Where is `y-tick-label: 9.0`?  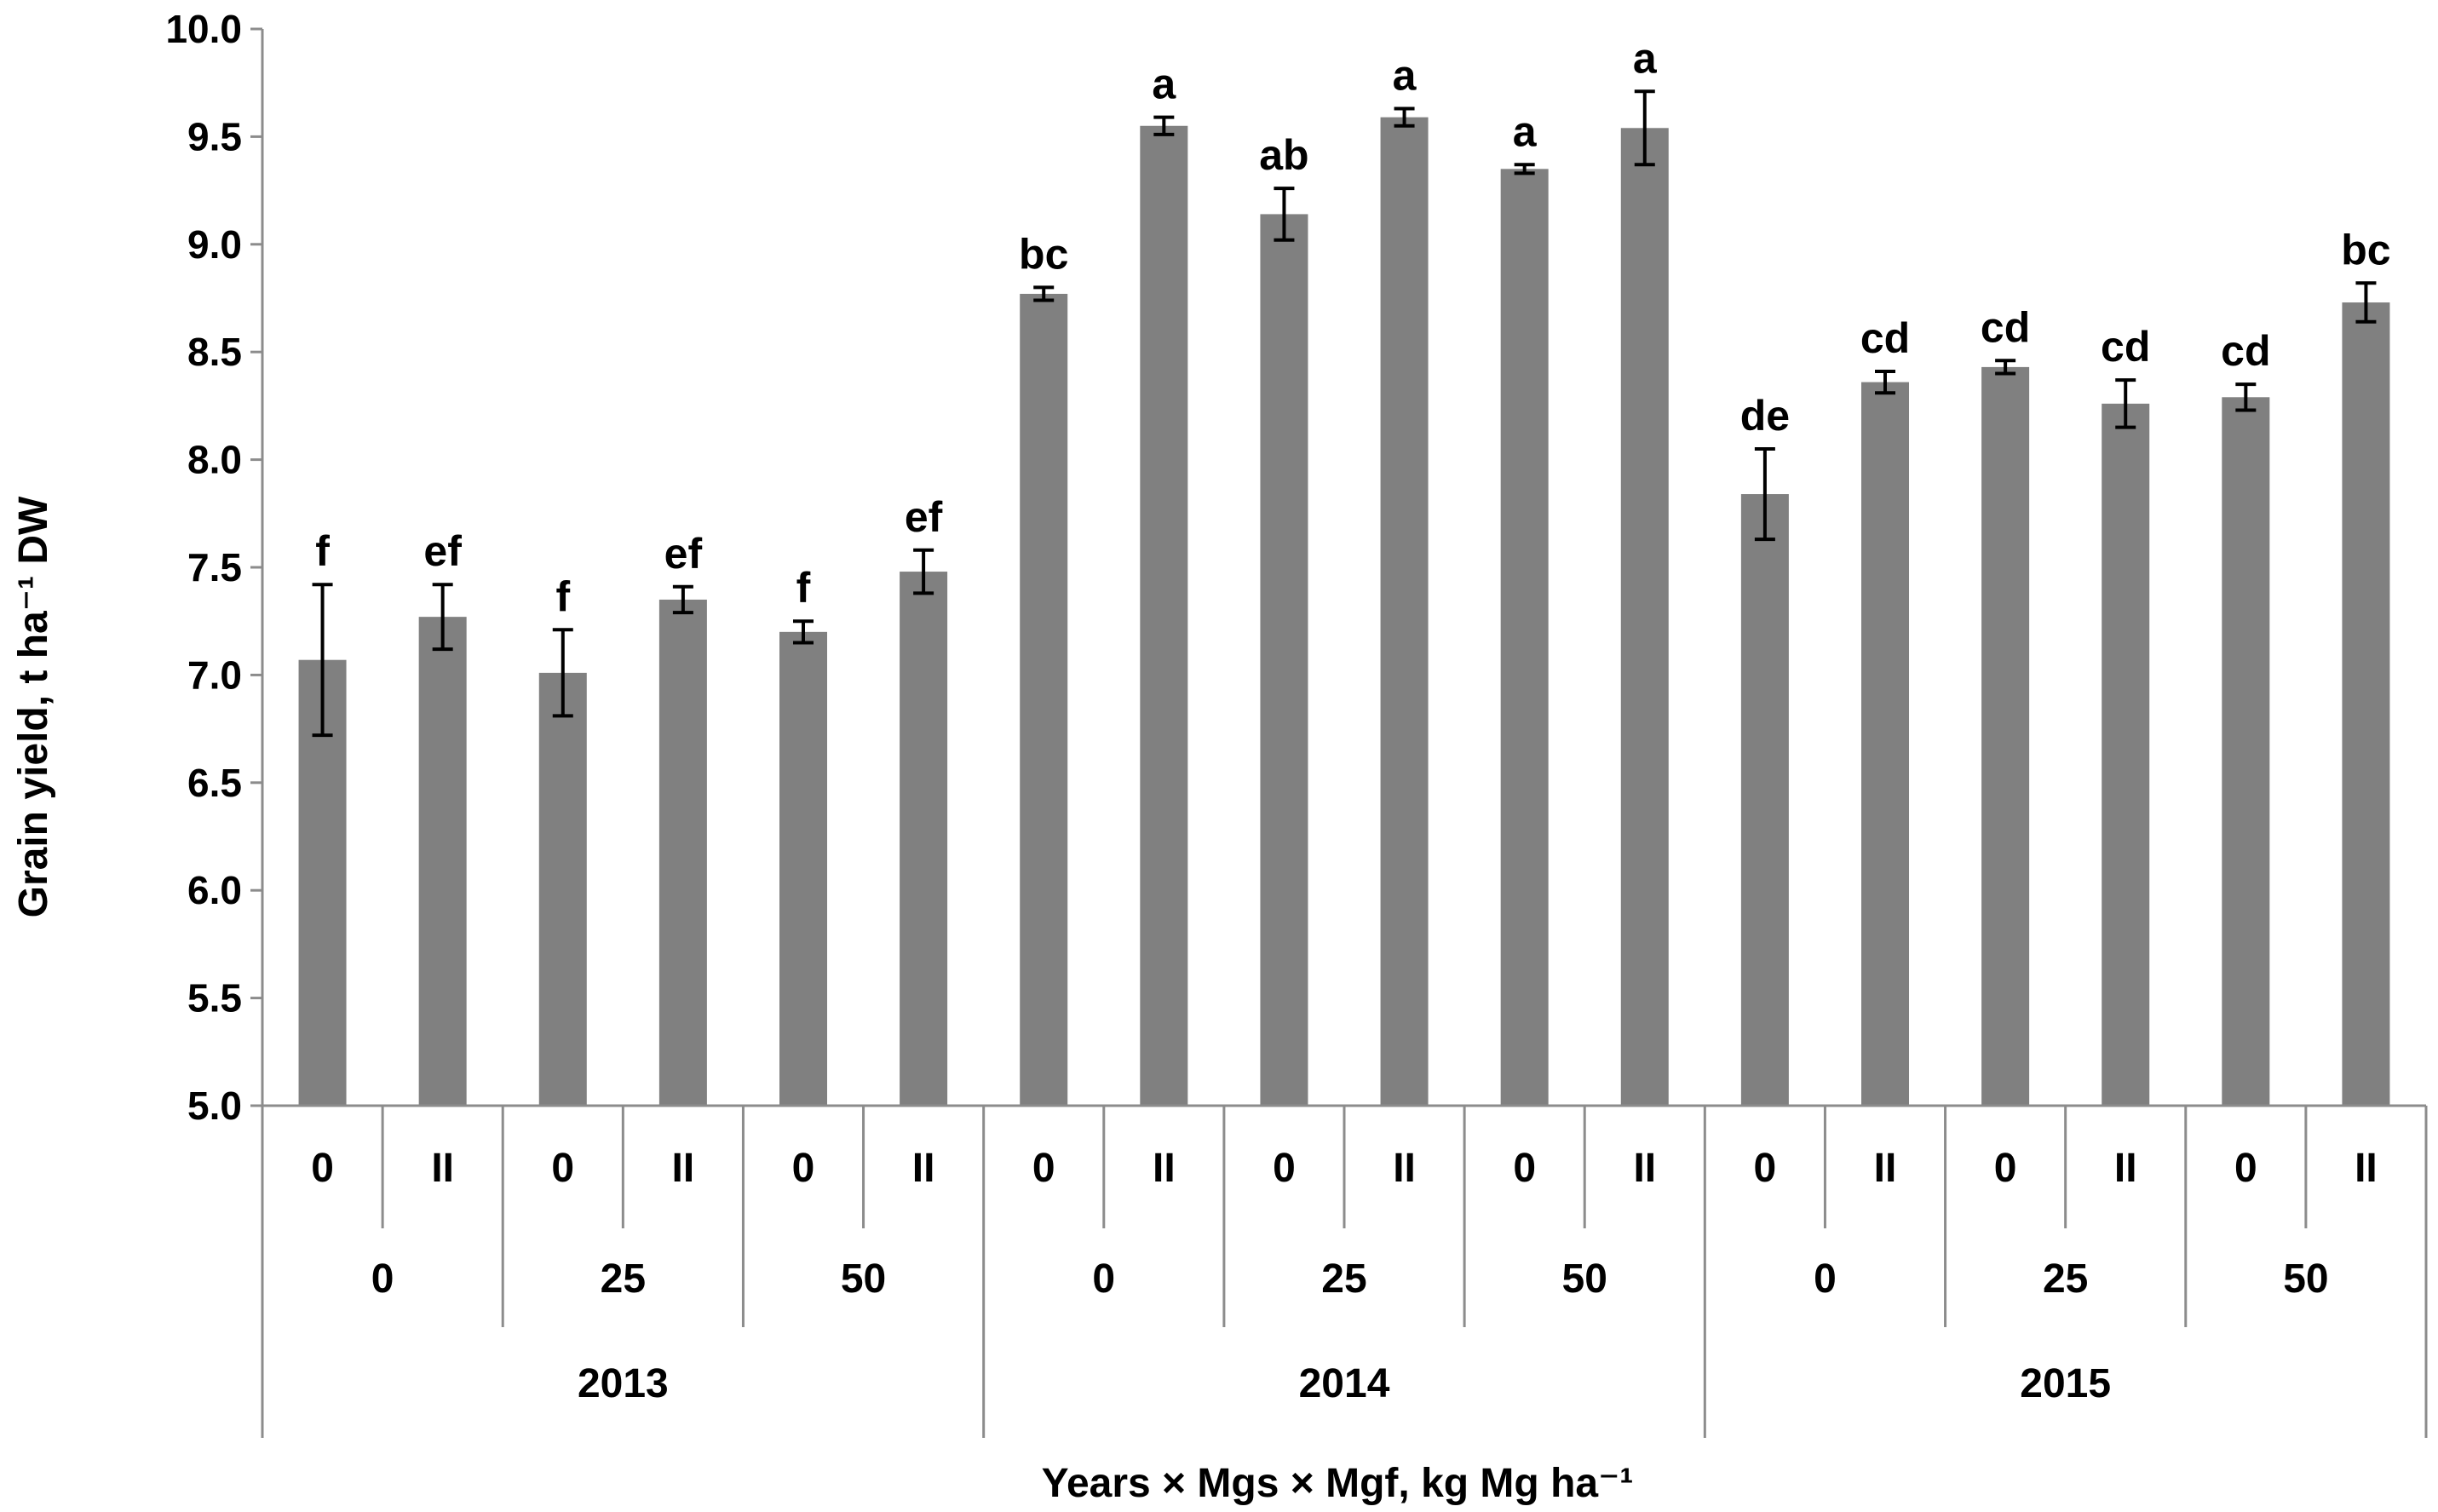
y-tick-label: 9.0 is located at coordinates (214, 244).